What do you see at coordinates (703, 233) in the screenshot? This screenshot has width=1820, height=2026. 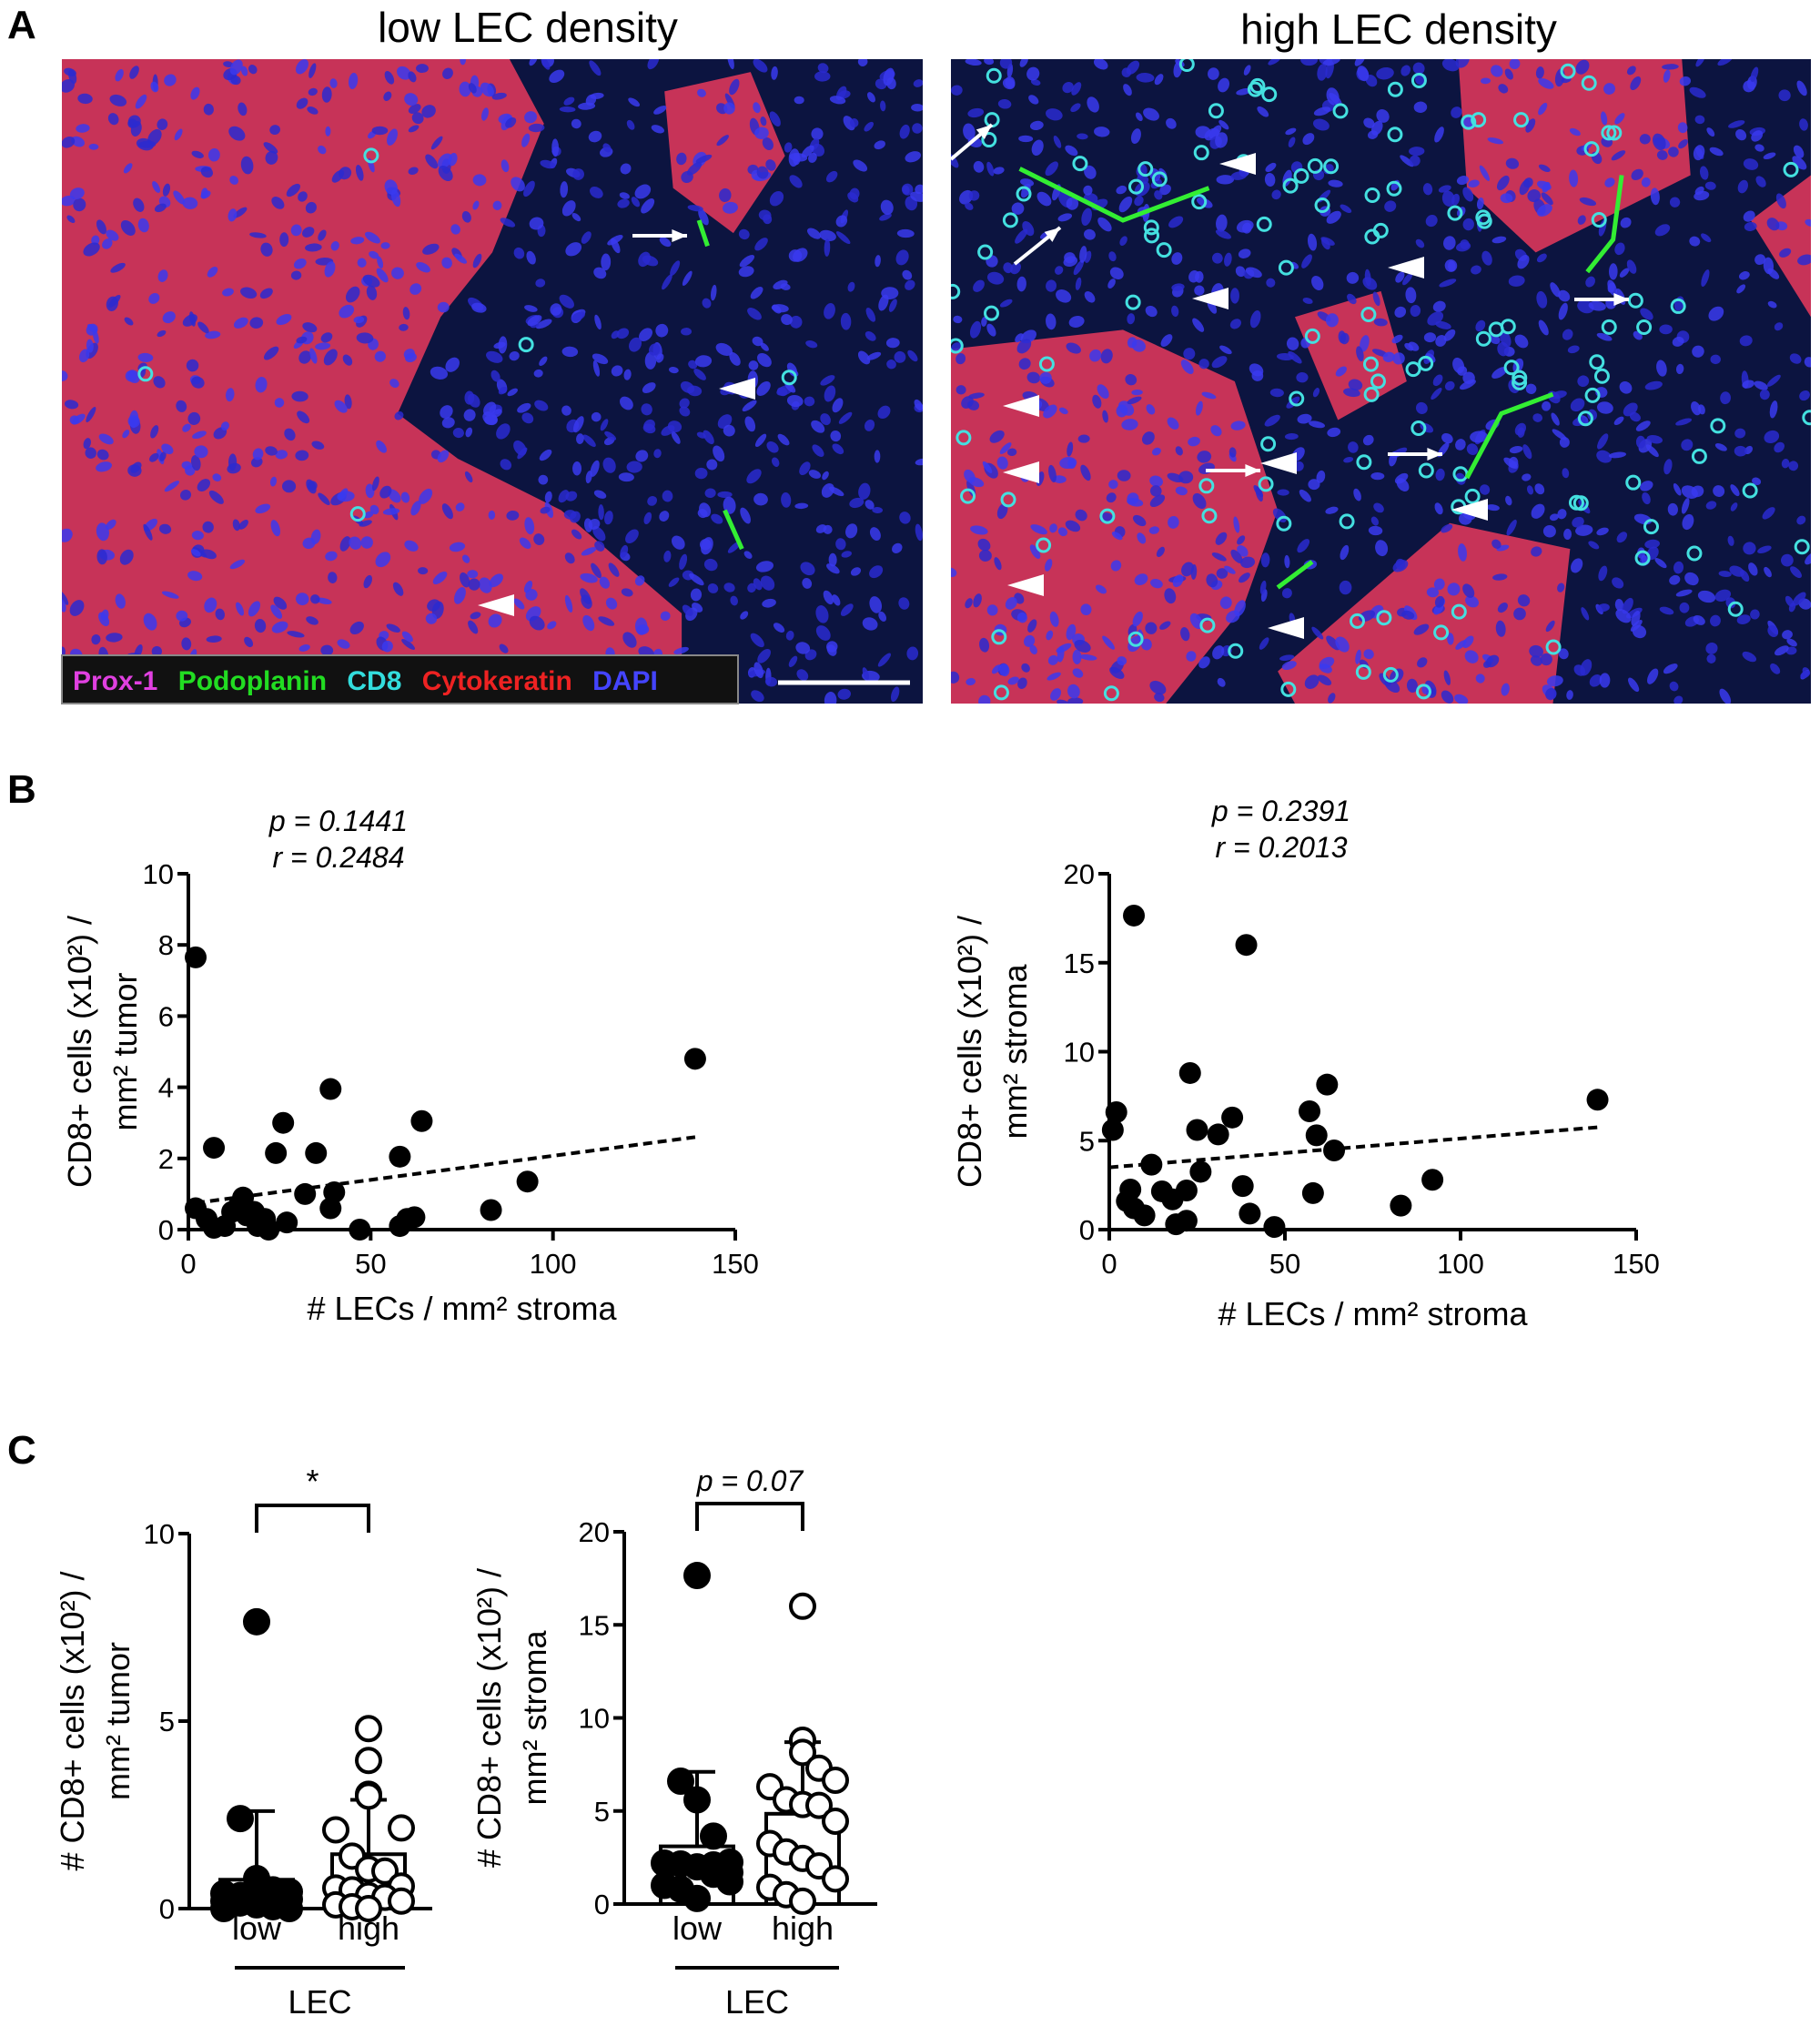 I see `lymphatic-vessel` at bounding box center [703, 233].